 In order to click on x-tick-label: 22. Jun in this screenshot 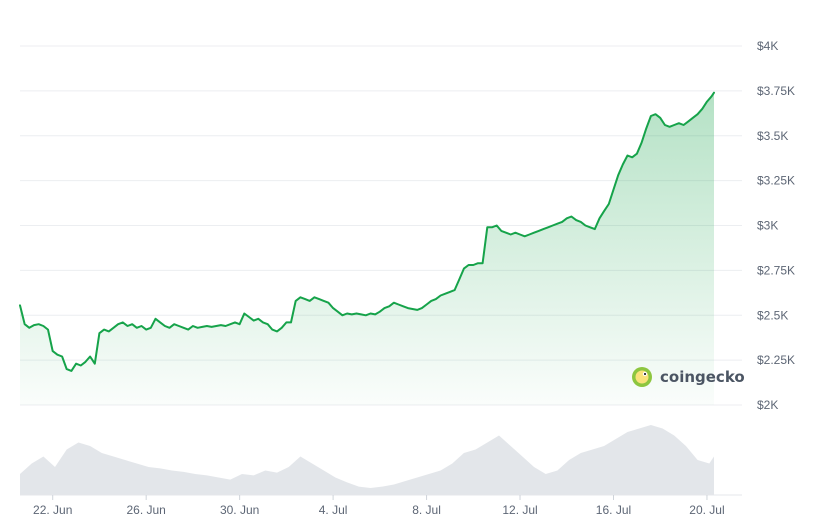, I will do `click(52, 510)`.